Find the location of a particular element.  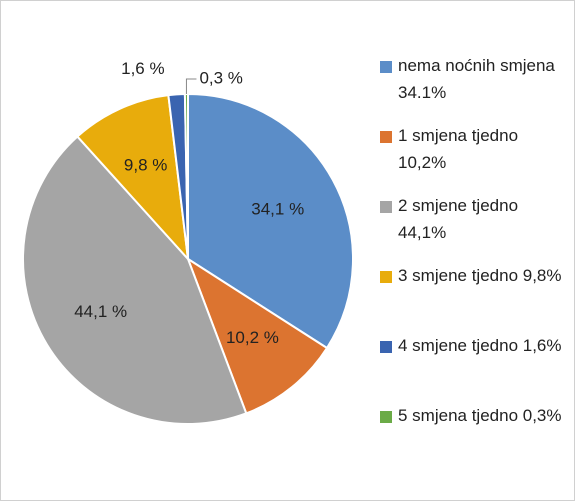

legend-item: 3 smjene tjedno 9,8% is located at coordinates (470, 297).